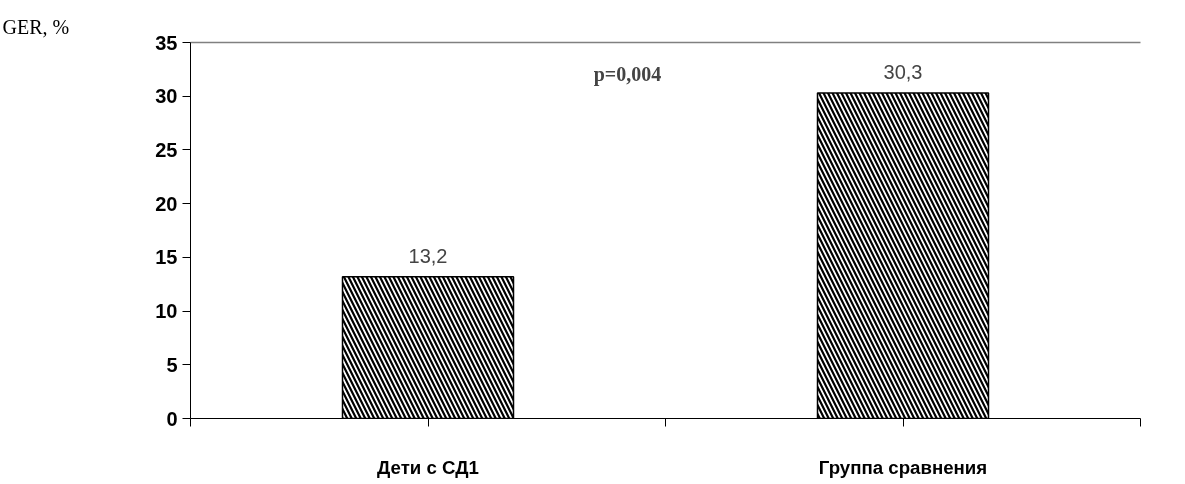 This screenshot has width=1185, height=484. Describe the element at coordinates (166, 203) in the screenshot. I see `y-tick-label: 20` at that location.